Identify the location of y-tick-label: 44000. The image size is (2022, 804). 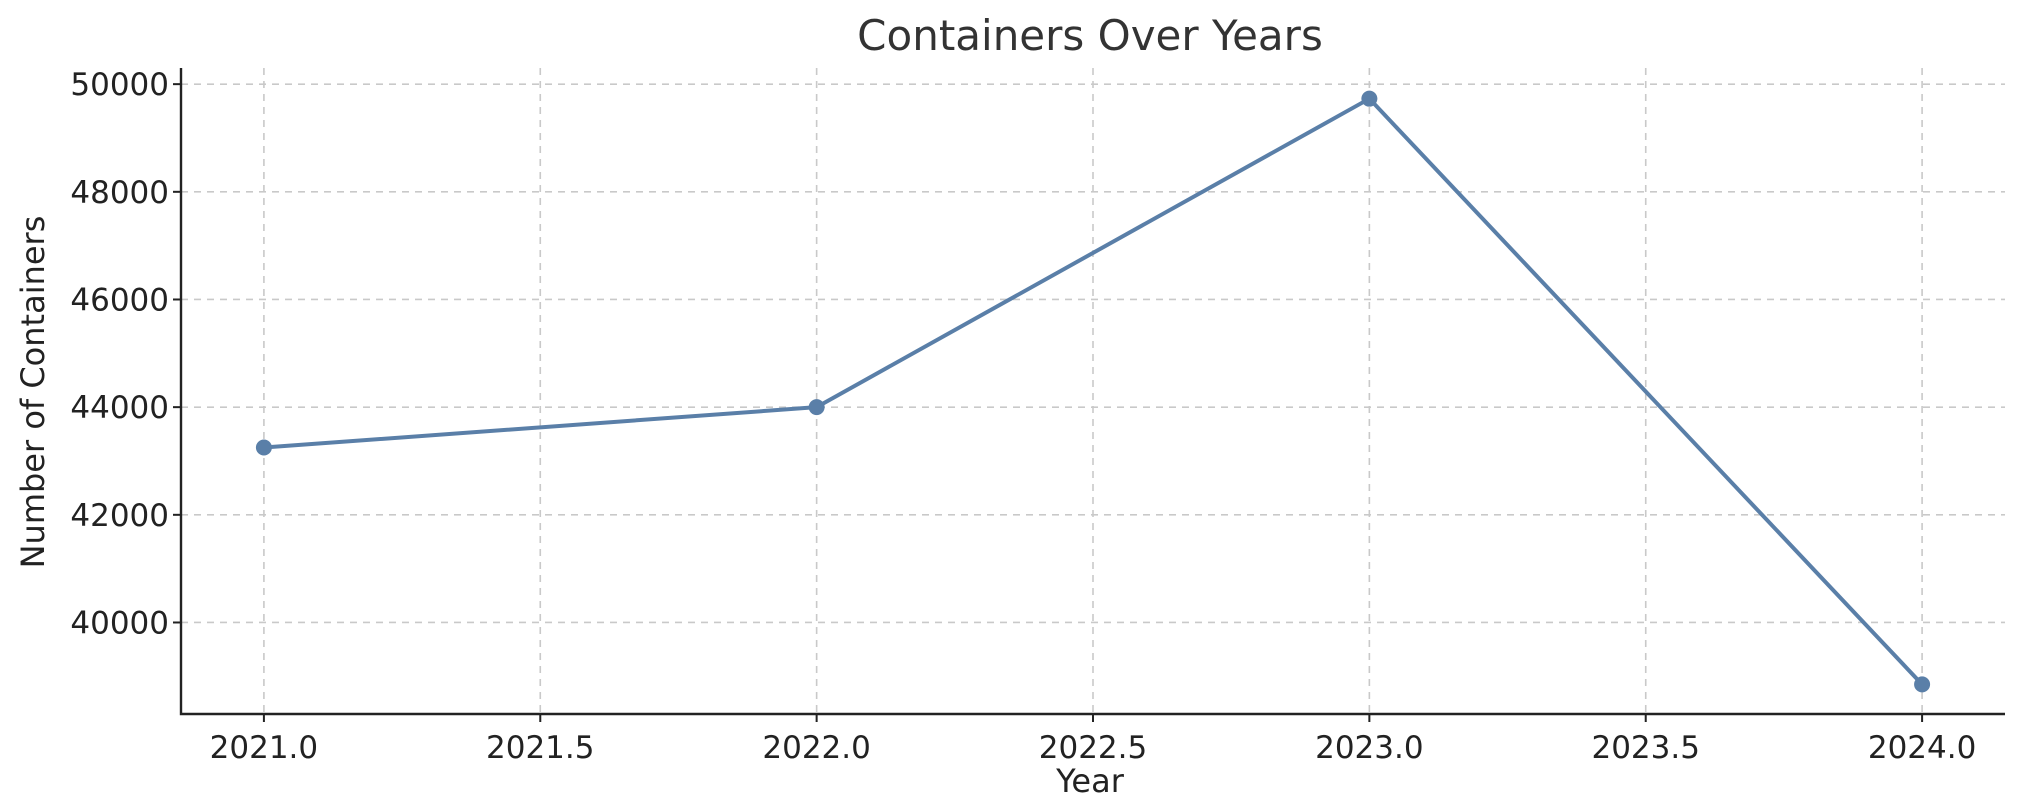
(119, 408).